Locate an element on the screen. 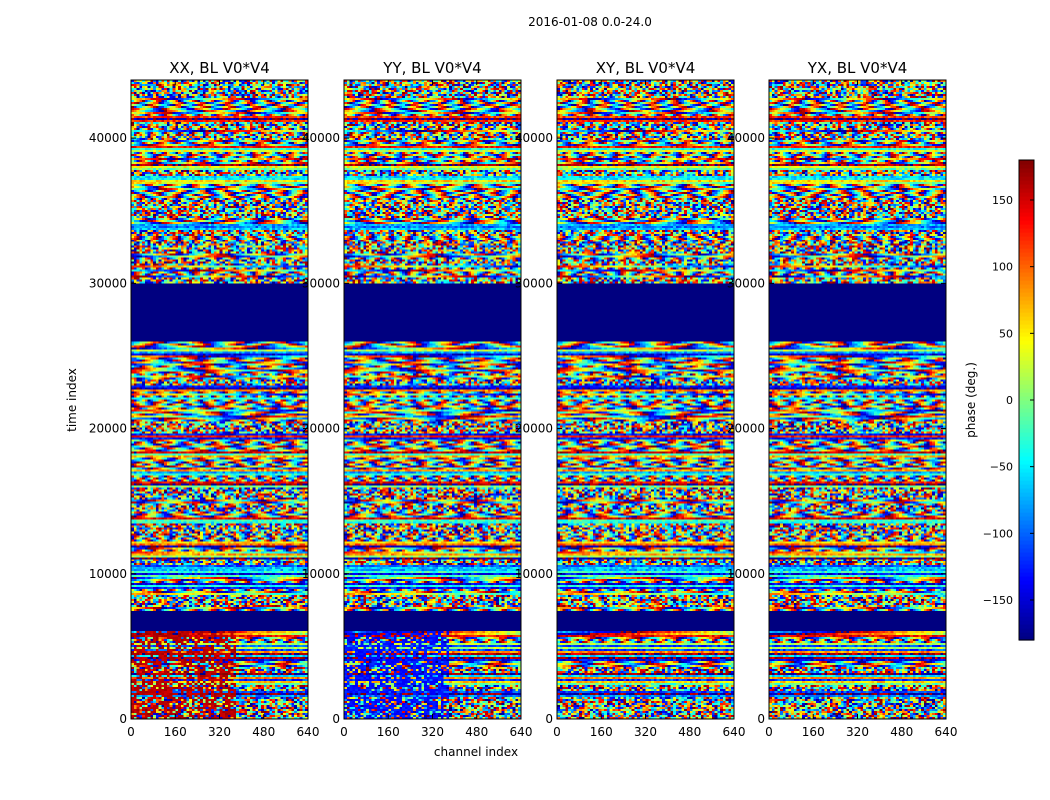 The width and height of the screenshot is (1050, 800). colorbar-tick-label: 100 is located at coordinates (1002, 267).